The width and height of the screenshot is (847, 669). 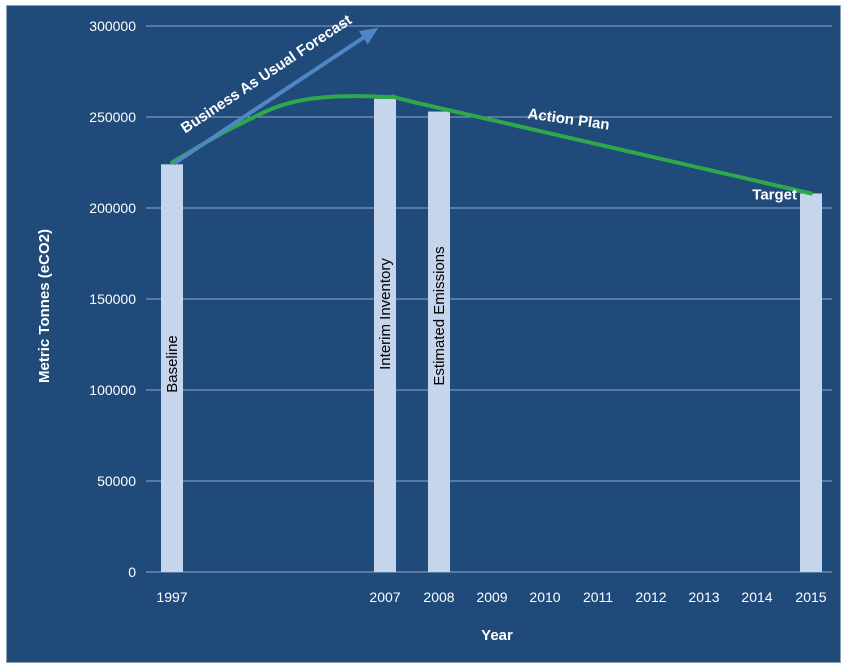 I want to click on y-tick-label: 100000, so click(x=112, y=390).